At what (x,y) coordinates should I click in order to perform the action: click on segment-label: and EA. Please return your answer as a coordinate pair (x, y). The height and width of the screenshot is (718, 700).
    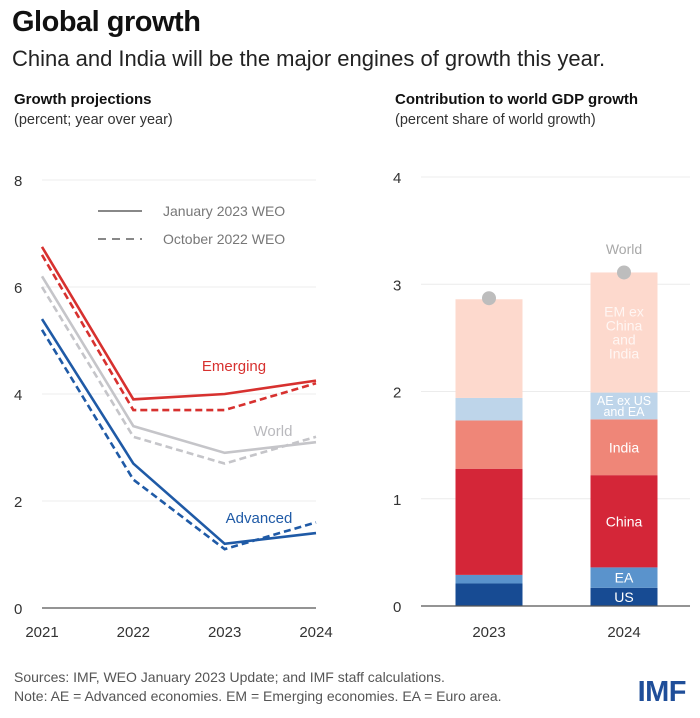
    Looking at the image, I should click on (624, 412).